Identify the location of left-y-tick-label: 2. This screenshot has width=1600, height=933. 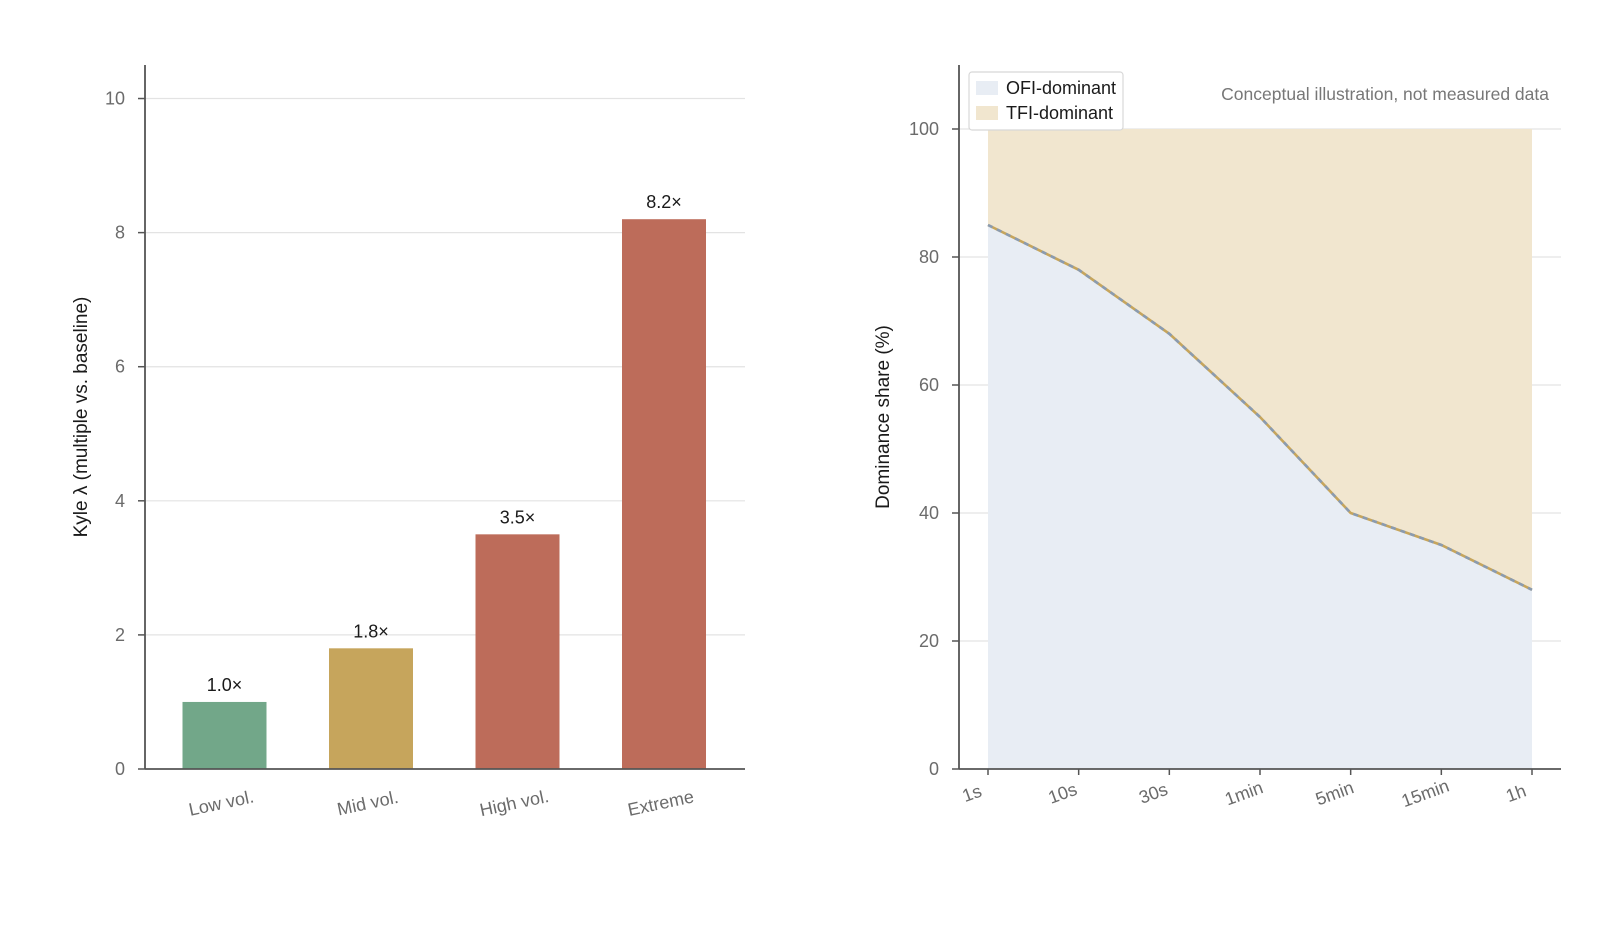
(120, 635).